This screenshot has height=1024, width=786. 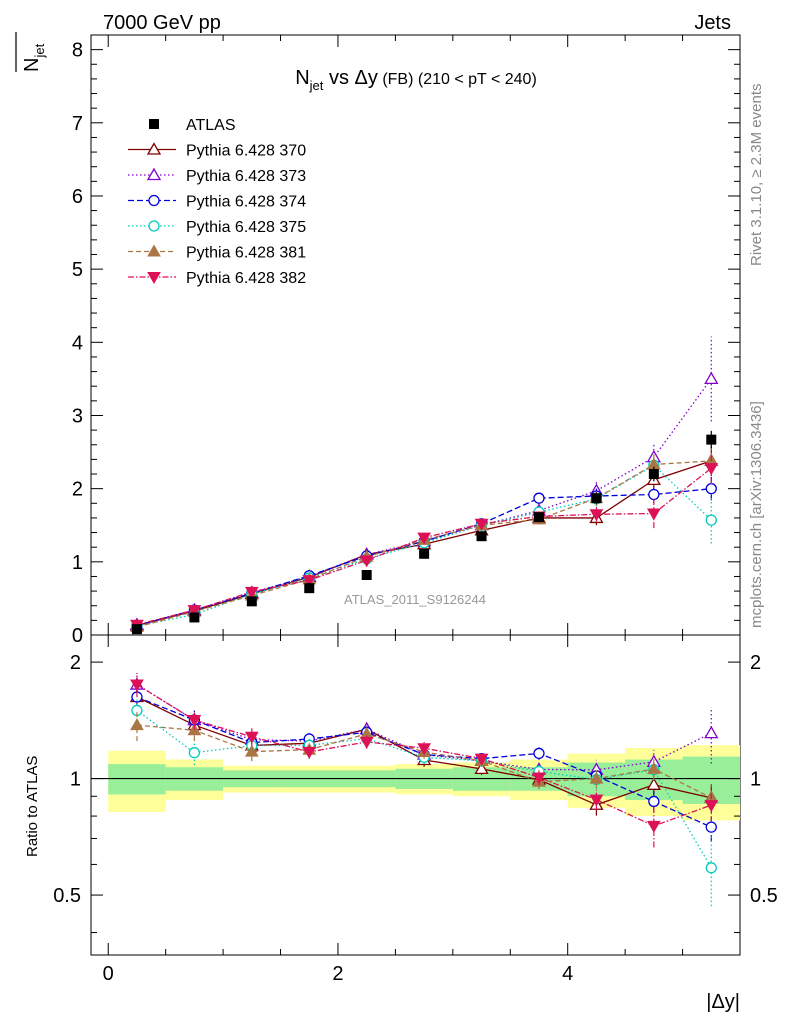 I want to click on y-tick-label: 8, so click(x=77, y=51).